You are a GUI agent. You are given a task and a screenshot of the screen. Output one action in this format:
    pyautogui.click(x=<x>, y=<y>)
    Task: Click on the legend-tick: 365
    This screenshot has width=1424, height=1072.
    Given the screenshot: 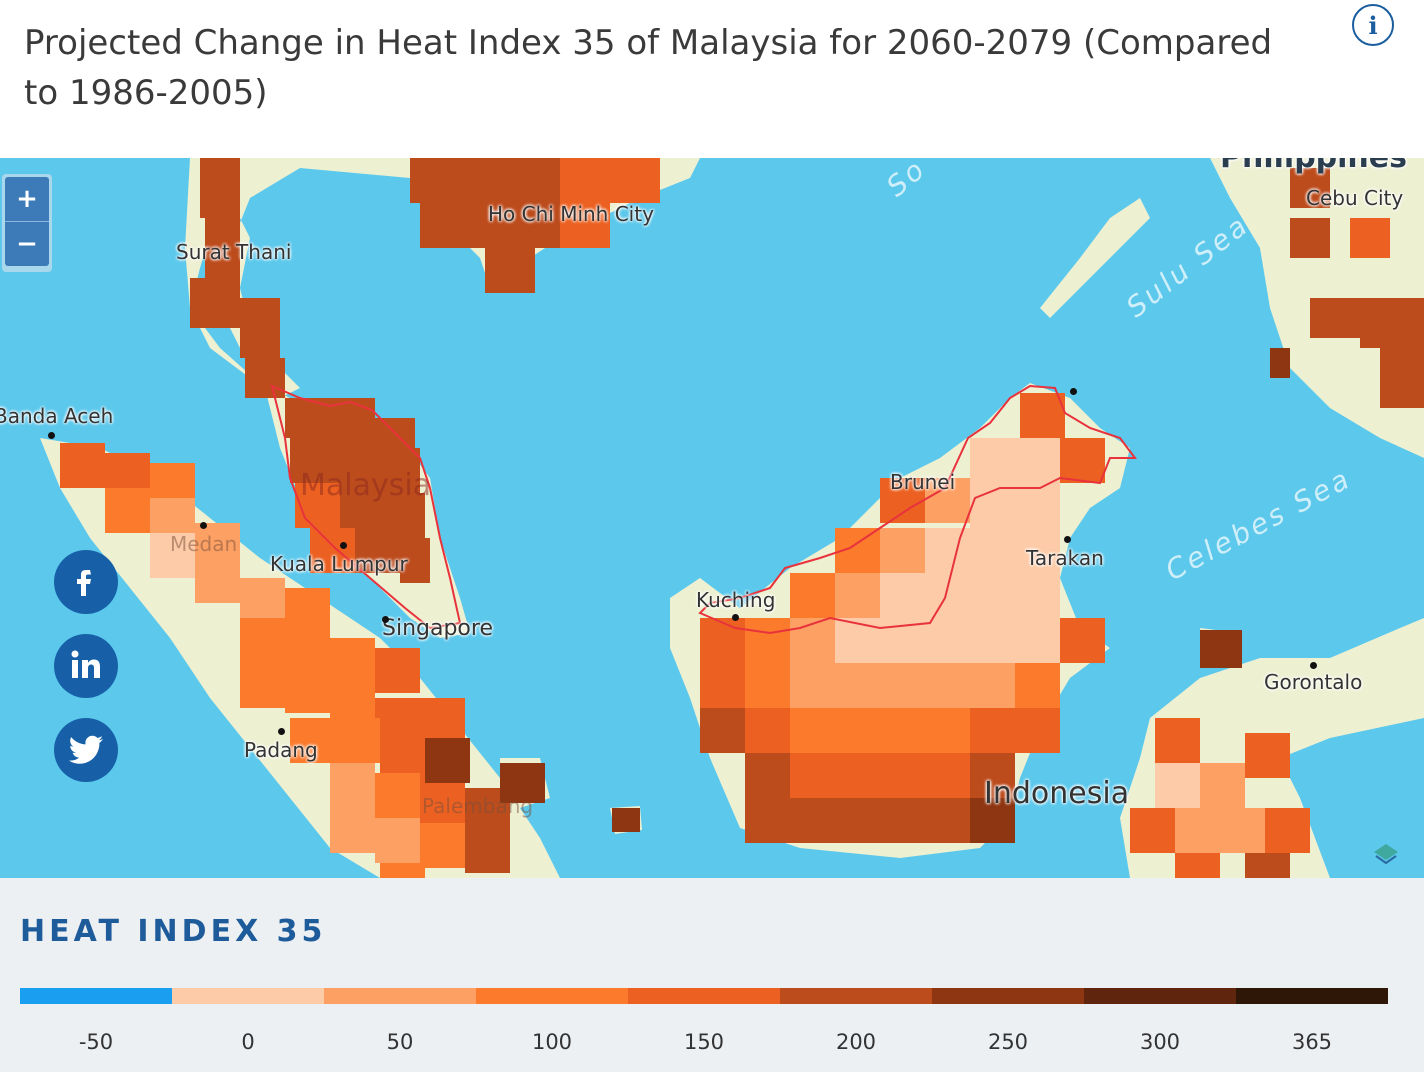 What is the action you would take?
    pyautogui.click(x=1312, y=1042)
    